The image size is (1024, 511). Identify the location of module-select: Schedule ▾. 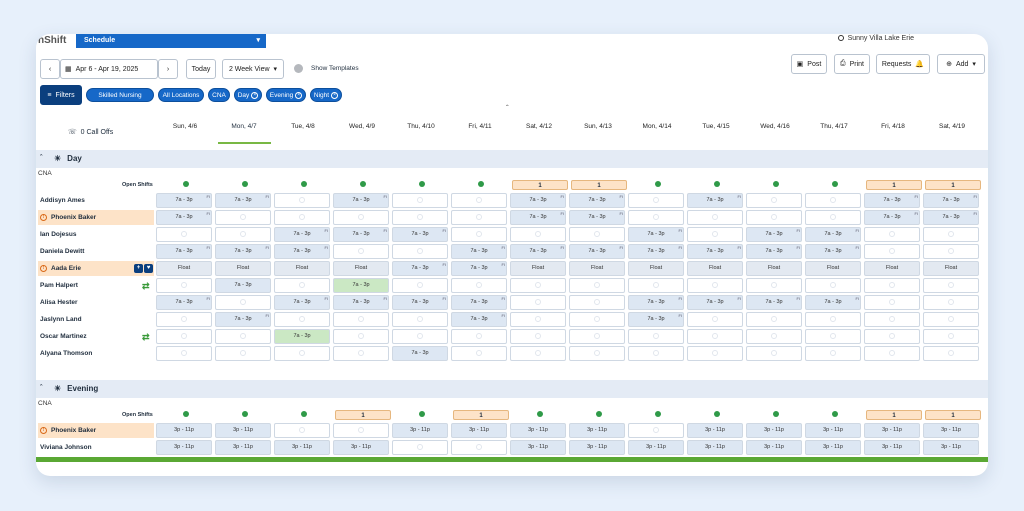
(171, 41).